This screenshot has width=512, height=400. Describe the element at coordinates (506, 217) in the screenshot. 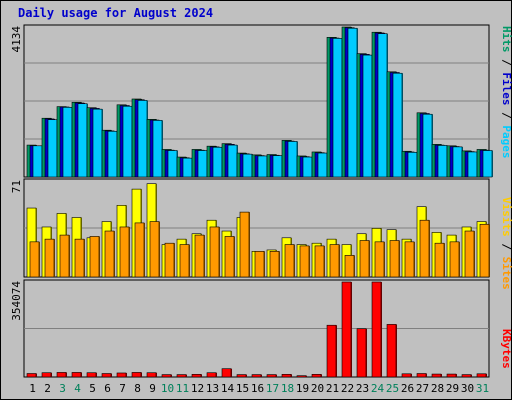

I see `legend-visits: Visits` at that location.